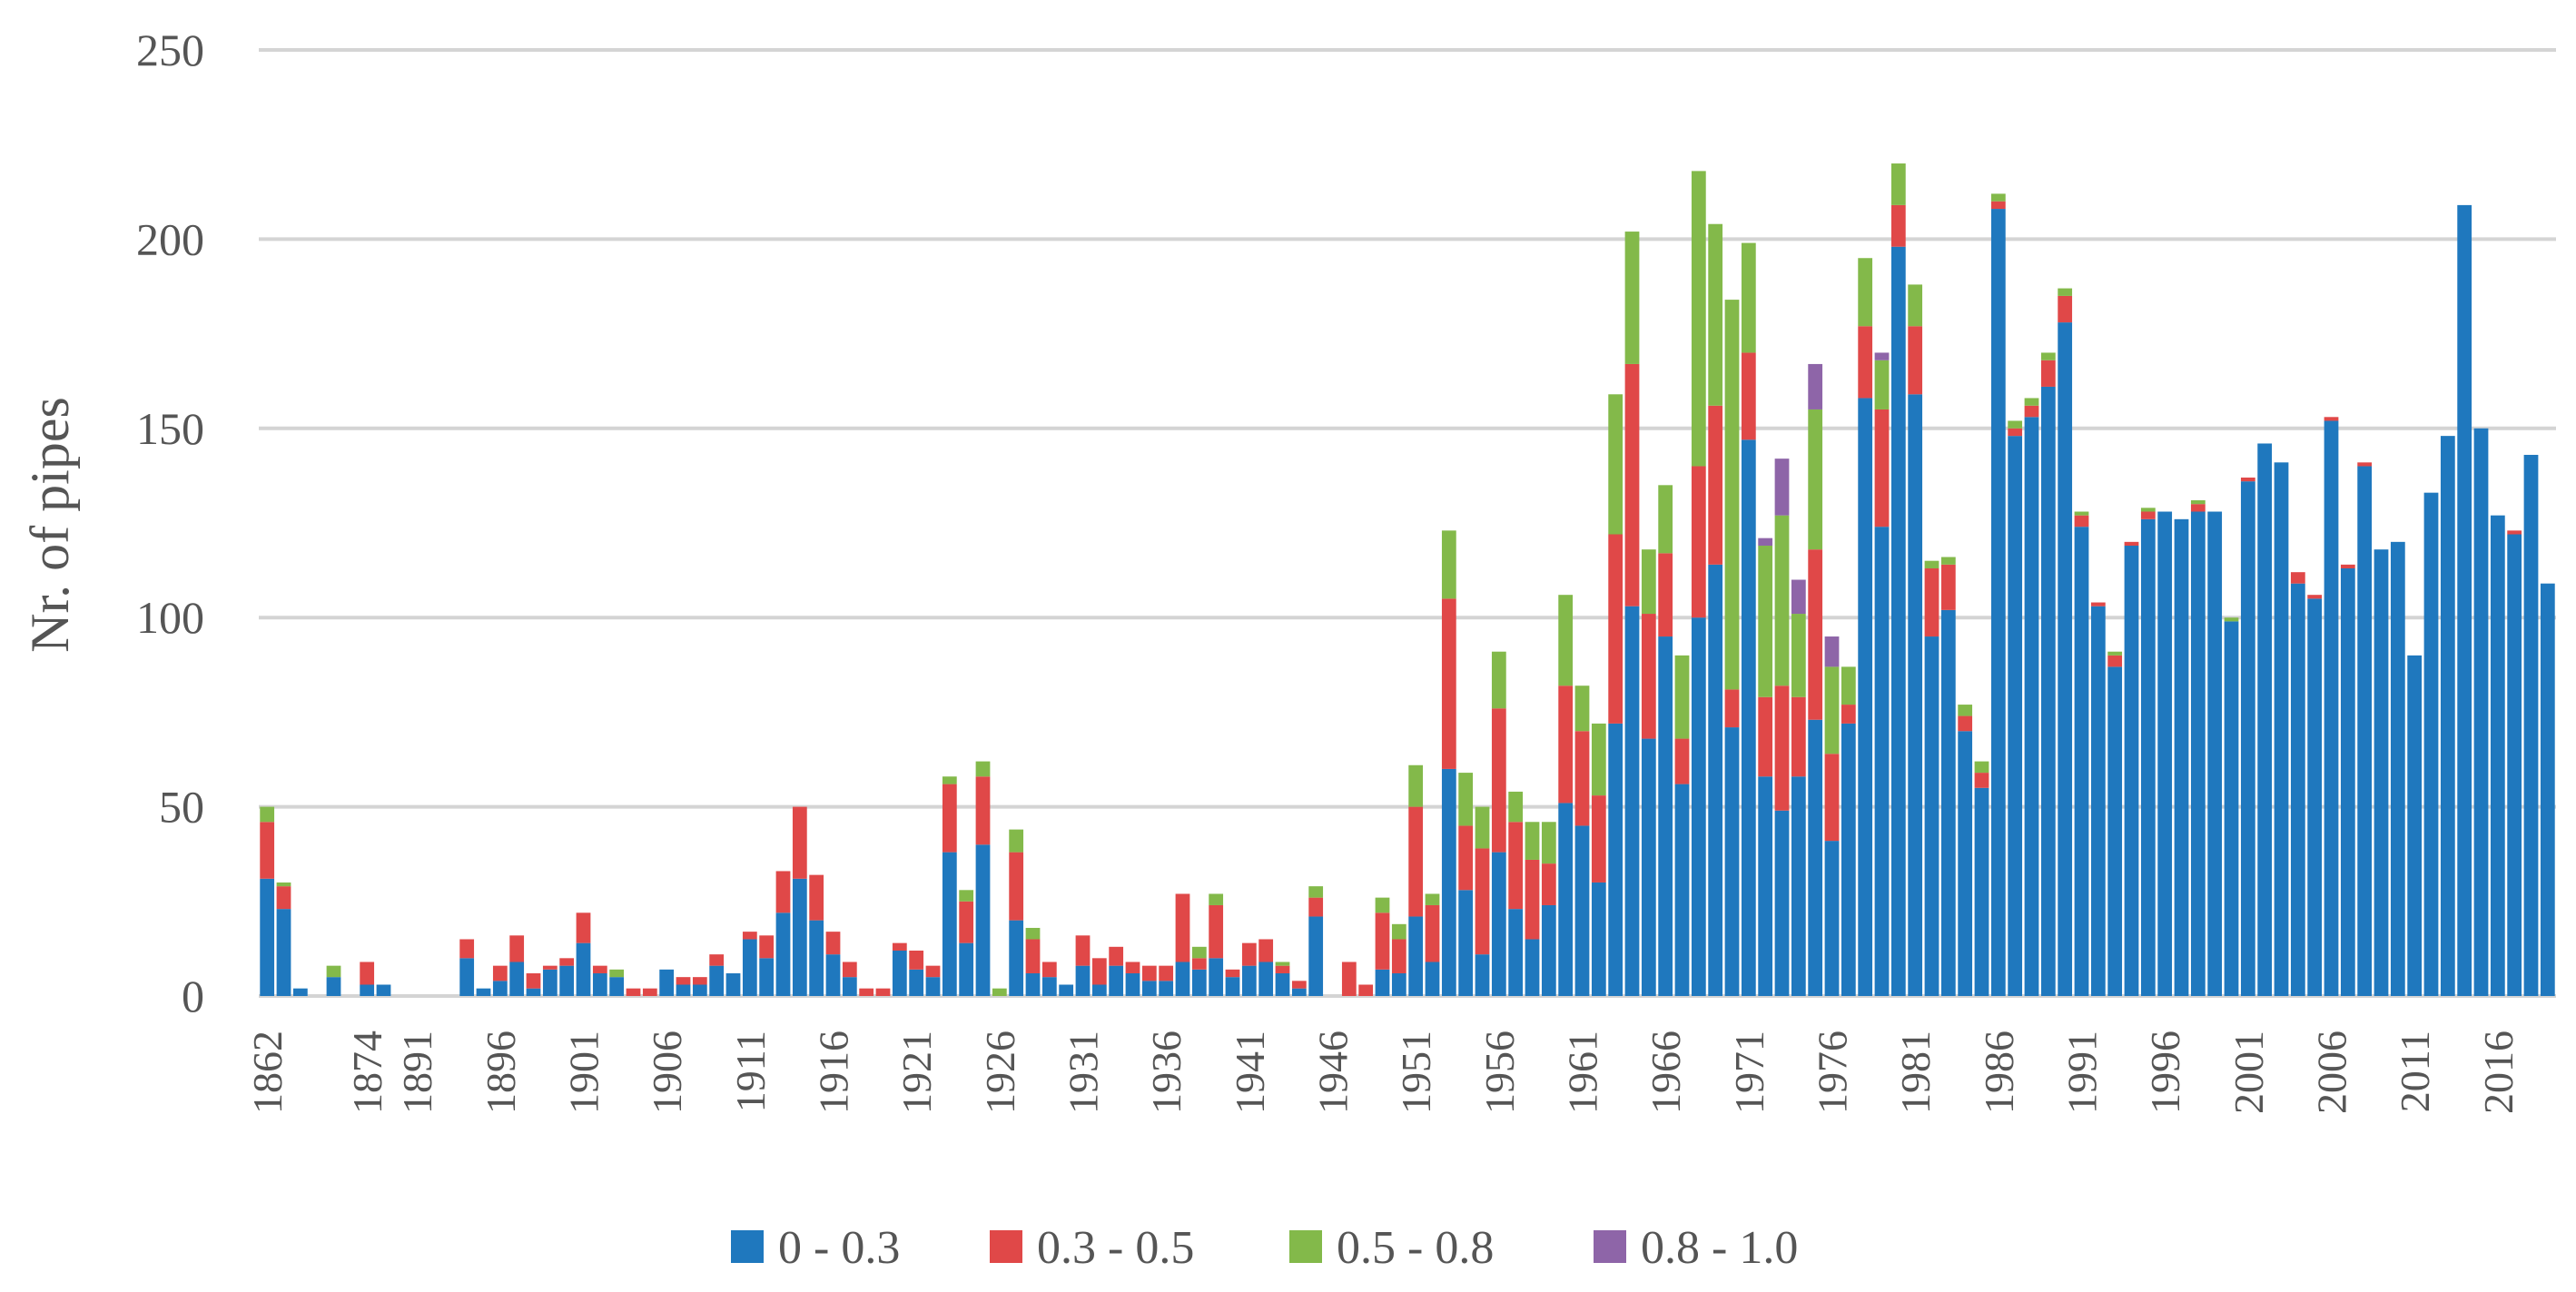 The width and height of the screenshot is (2576, 1292). Describe the element at coordinates (1915, 1072) in the screenshot. I see `x-tick-label: 1981` at that location.